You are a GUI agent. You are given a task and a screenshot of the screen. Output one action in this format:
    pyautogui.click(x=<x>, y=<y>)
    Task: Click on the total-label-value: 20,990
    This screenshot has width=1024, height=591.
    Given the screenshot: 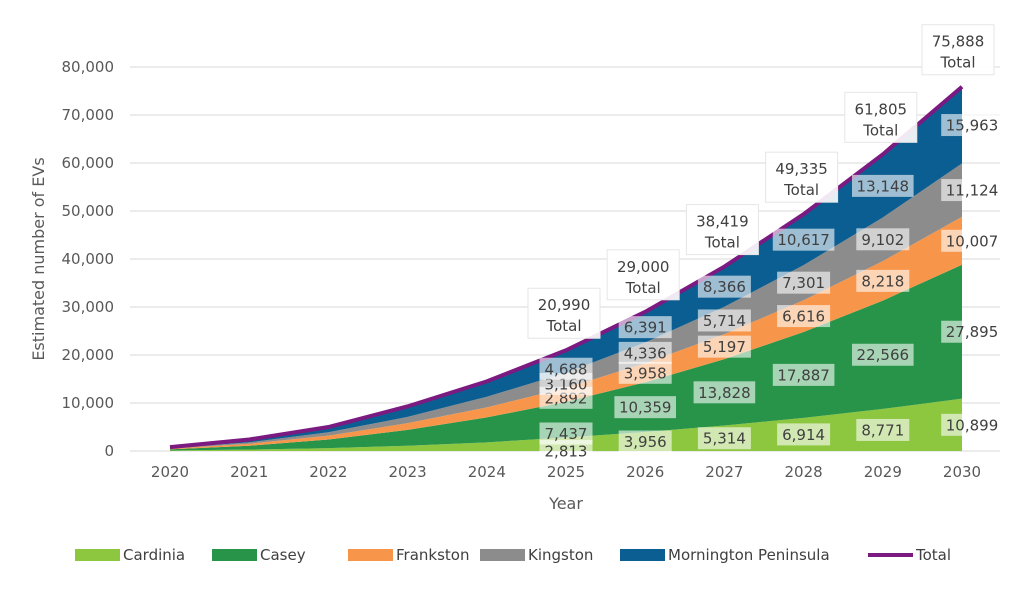 What is the action you would take?
    pyautogui.click(x=564, y=305)
    